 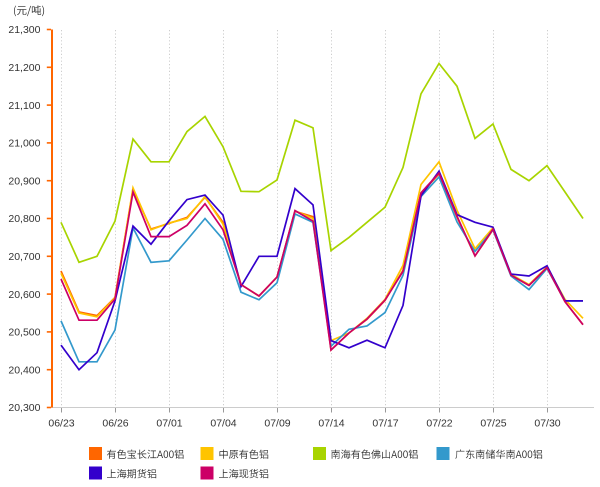 What do you see at coordinates (24, 144) in the screenshot?
I see `svg-text: 21,000` at bounding box center [24, 144].